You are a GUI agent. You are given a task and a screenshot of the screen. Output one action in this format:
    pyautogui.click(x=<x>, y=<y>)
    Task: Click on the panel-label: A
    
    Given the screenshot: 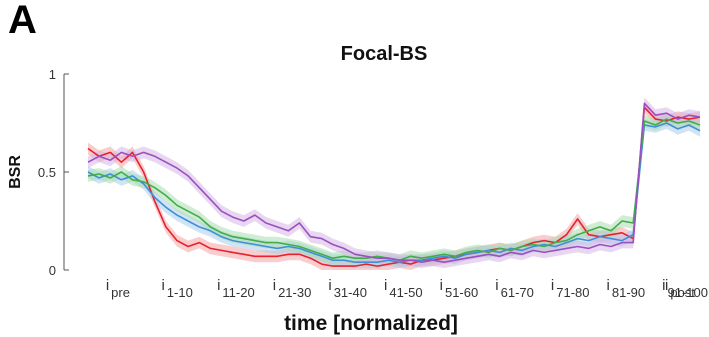 What is the action you would take?
    pyautogui.click(x=22, y=21)
    